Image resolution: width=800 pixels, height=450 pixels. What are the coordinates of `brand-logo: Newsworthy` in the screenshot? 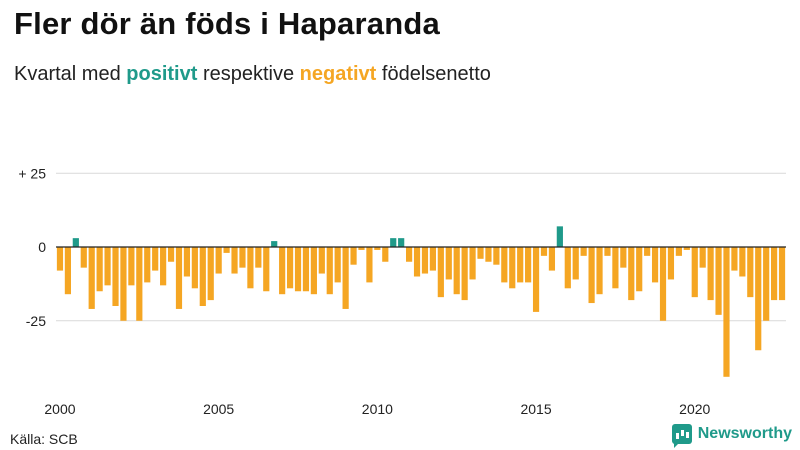 It's located at (731, 436).